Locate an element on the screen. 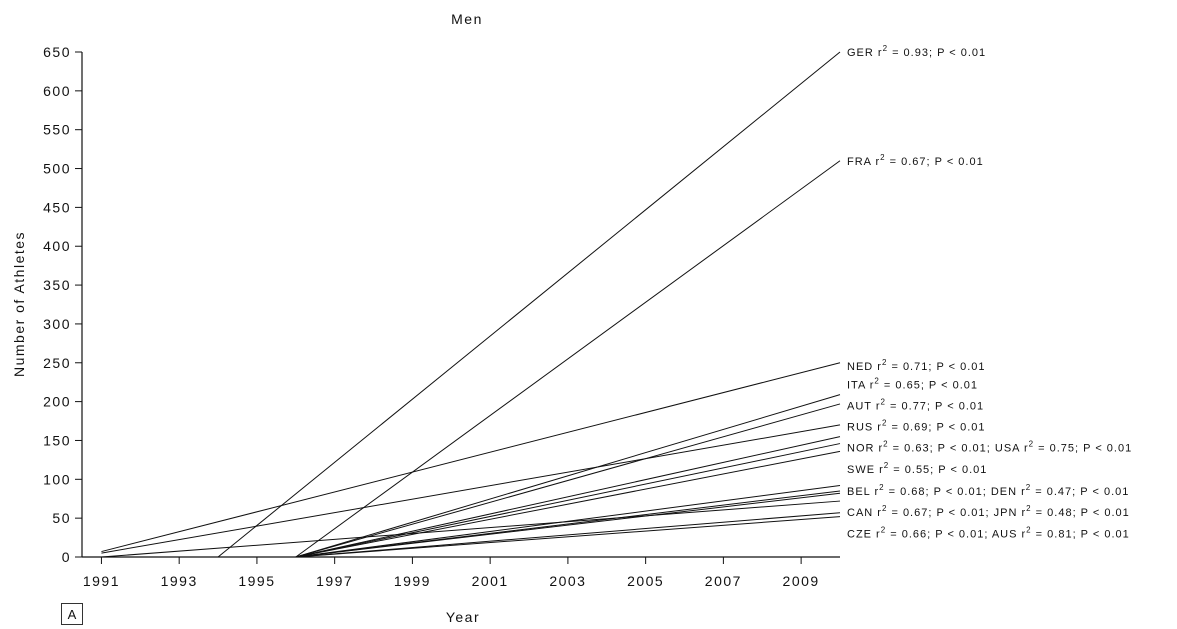  y-tick-label: 400 is located at coordinates (57, 246).